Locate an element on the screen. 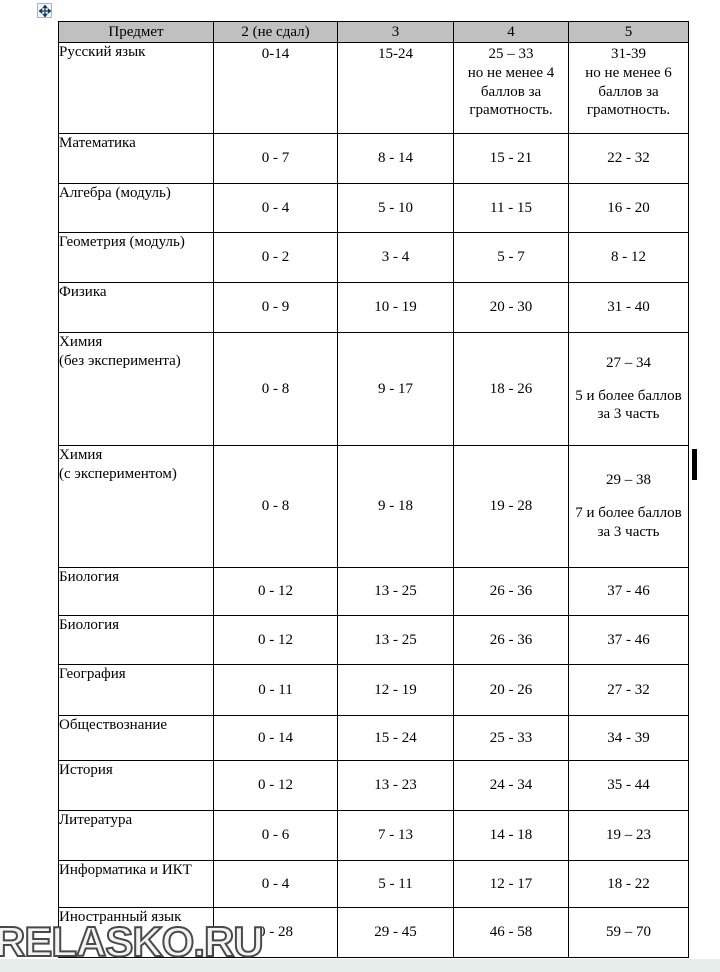 Image resolution: width=720 pixels, height=972 pixels. score-cell: 0 - 7 is located at coordinates (275, 158).